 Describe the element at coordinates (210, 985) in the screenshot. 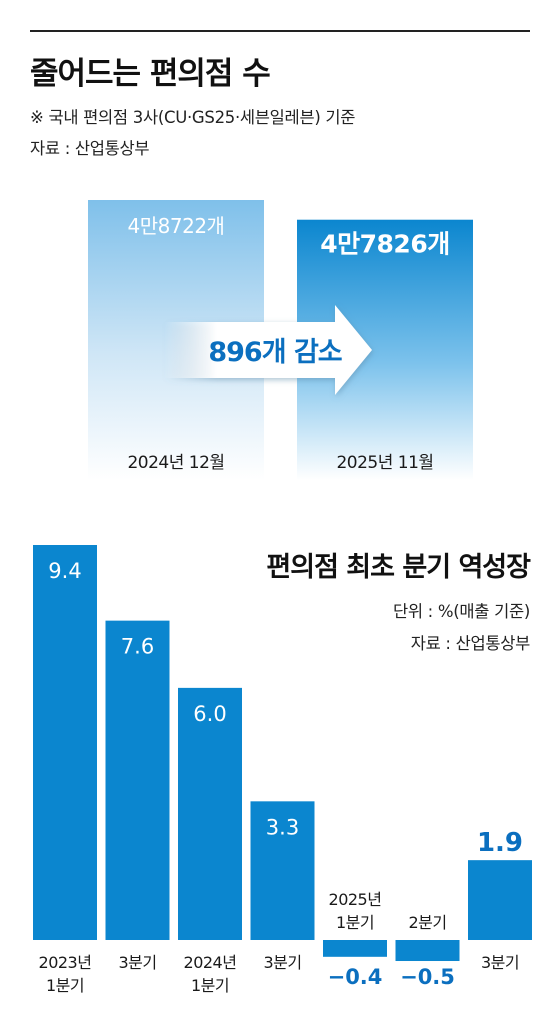

I see `growth-category-sublabel-3: 1분기` at that location.